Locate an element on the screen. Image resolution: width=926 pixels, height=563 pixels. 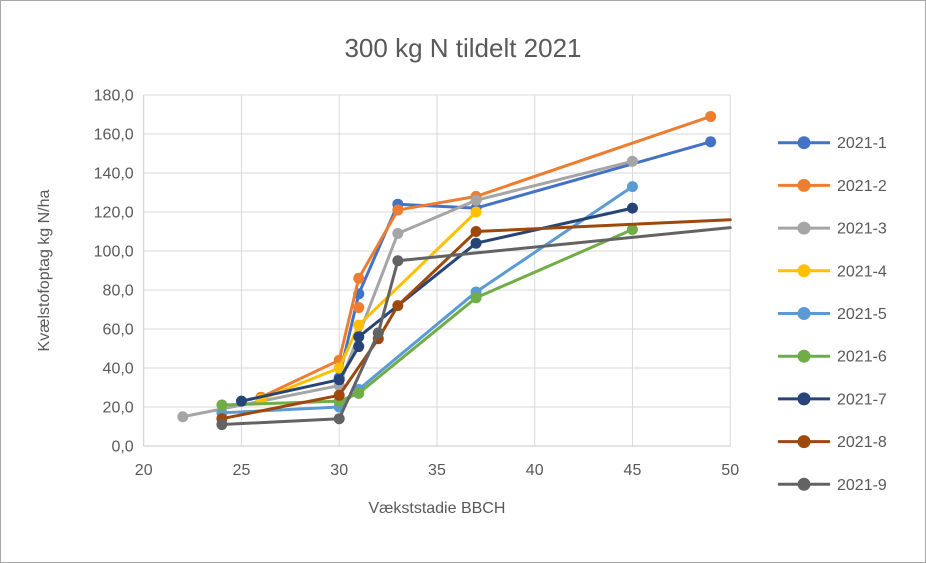
legend-label-2021-3: 2021-3 is located at coordinates (862, 229).